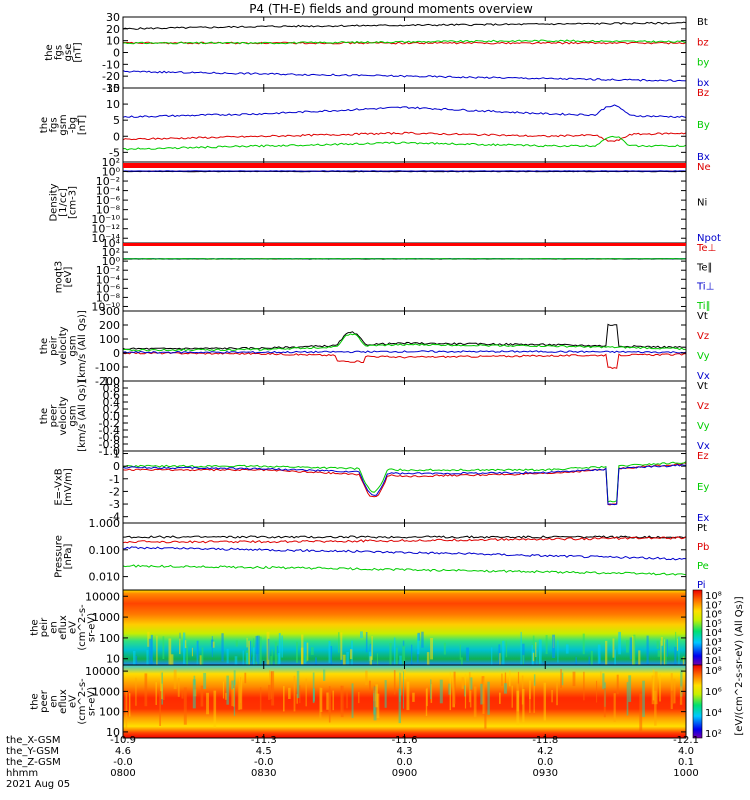 This screenshot has width=750, height=800. What do you see at coordinates (545, 773) in the screenshot?
I see `footer-time-value: 0930` at bounding box center [545, 773].